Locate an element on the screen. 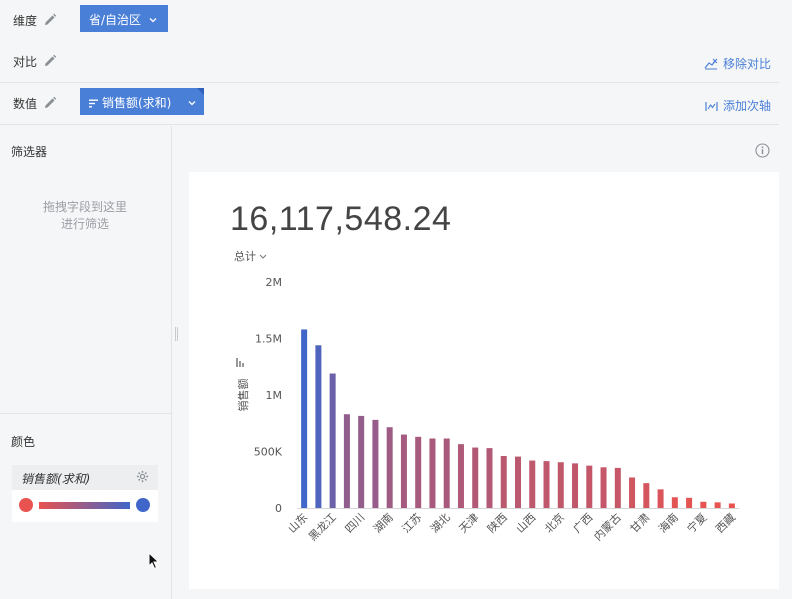 The height and width of the screenshot is (599, 792). color-gradient-row is located at coordinates (85, 506).